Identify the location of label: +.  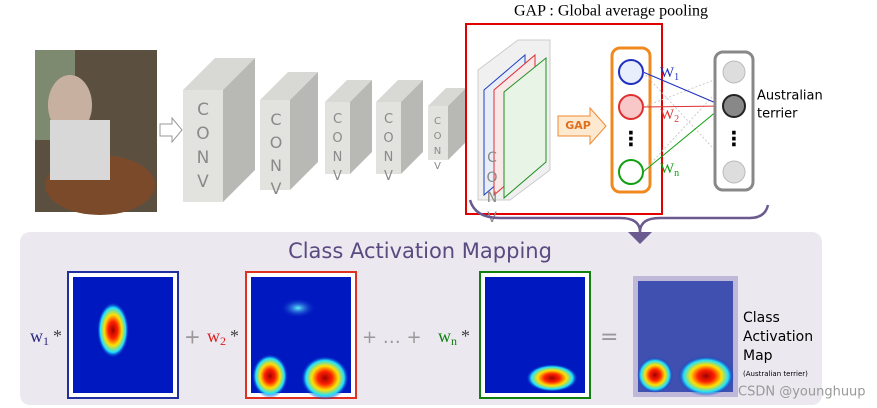
(192, 337).